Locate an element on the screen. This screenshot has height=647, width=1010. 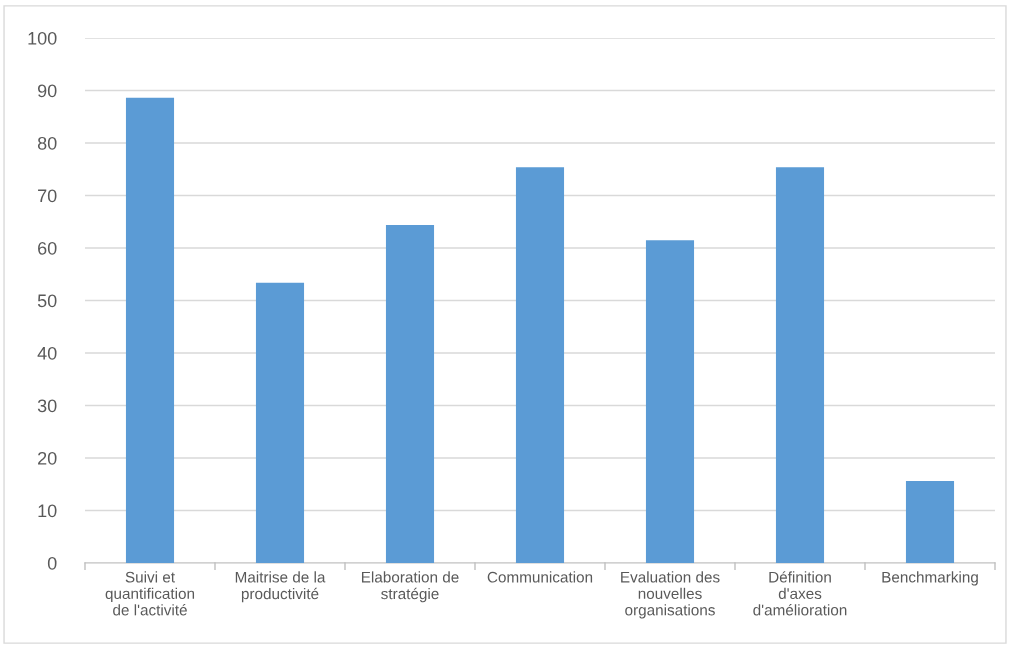
y-tick-label: 90 is located at coordinates (47, 91).